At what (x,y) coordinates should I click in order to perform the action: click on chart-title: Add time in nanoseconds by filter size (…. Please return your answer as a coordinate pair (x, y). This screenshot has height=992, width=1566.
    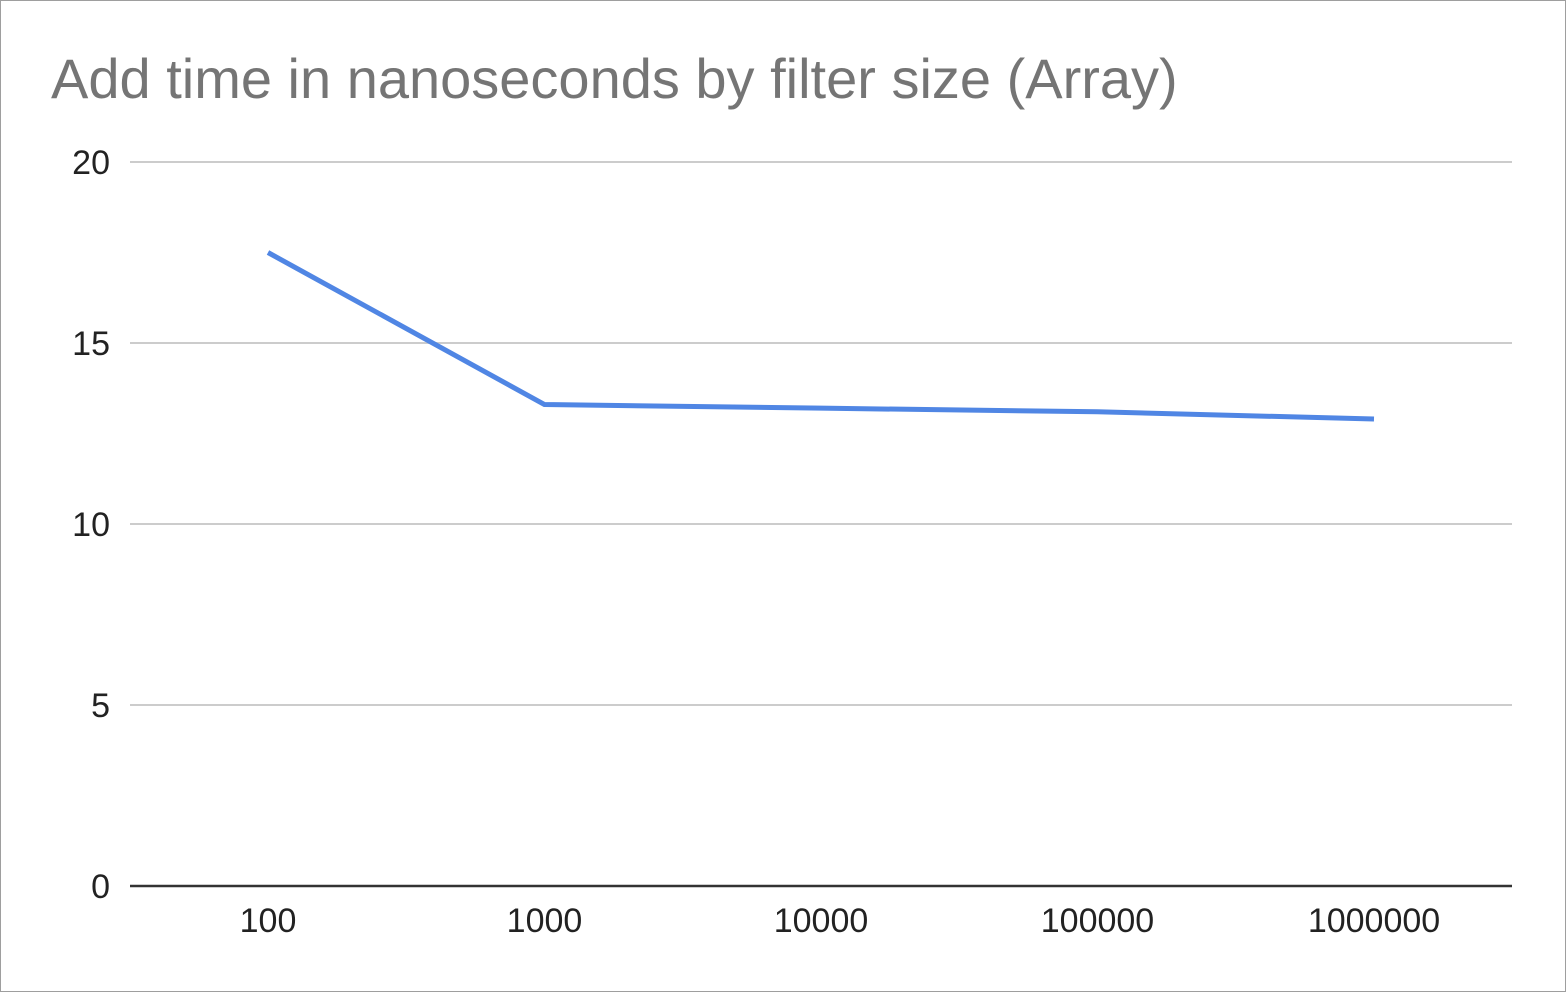
    Looking at the image, I should click on (614, 78).